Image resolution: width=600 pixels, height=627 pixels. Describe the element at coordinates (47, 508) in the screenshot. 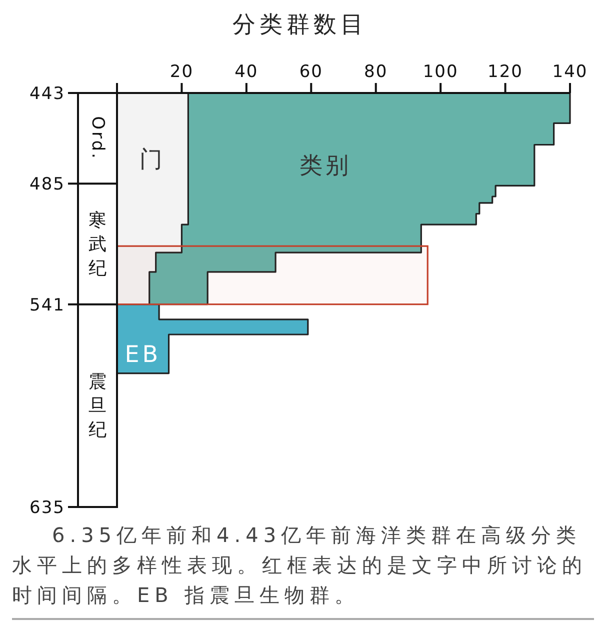

I see `y-tick-label: 635` at that location.